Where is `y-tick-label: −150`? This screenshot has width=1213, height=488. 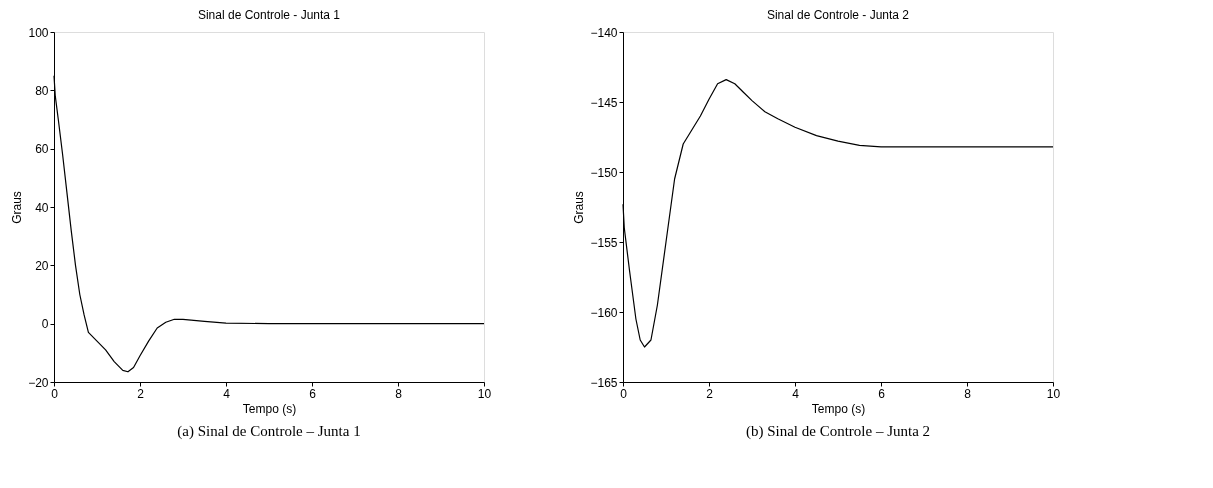 y-tick-label: −150 is located at coordinates (604, 172).